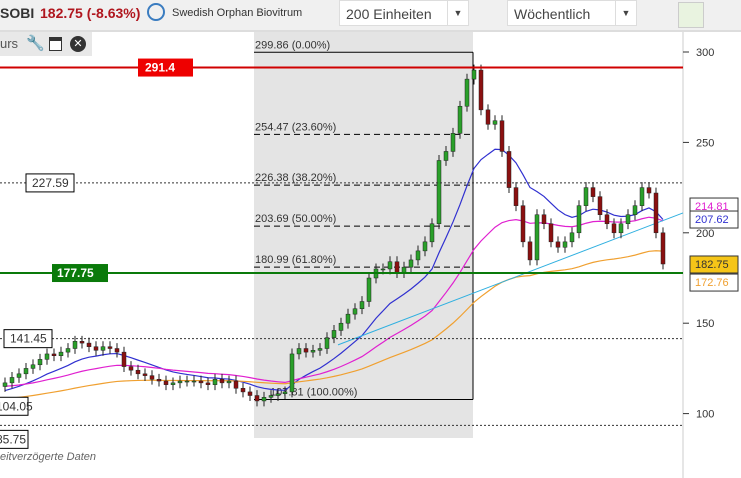 The width and height of the screenshot is (741, 478). Describe the element at coordinates (295, 127) in the screenshot. I see `fib-label: 254.47 (23.60%)` at that location.